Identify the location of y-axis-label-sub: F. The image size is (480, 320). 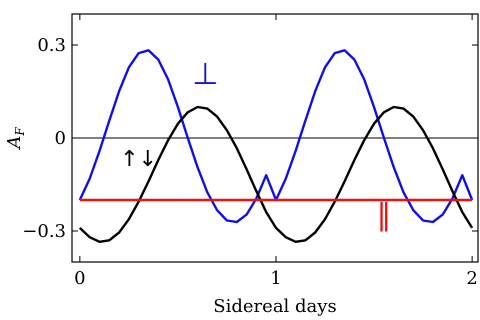
(20, 132).